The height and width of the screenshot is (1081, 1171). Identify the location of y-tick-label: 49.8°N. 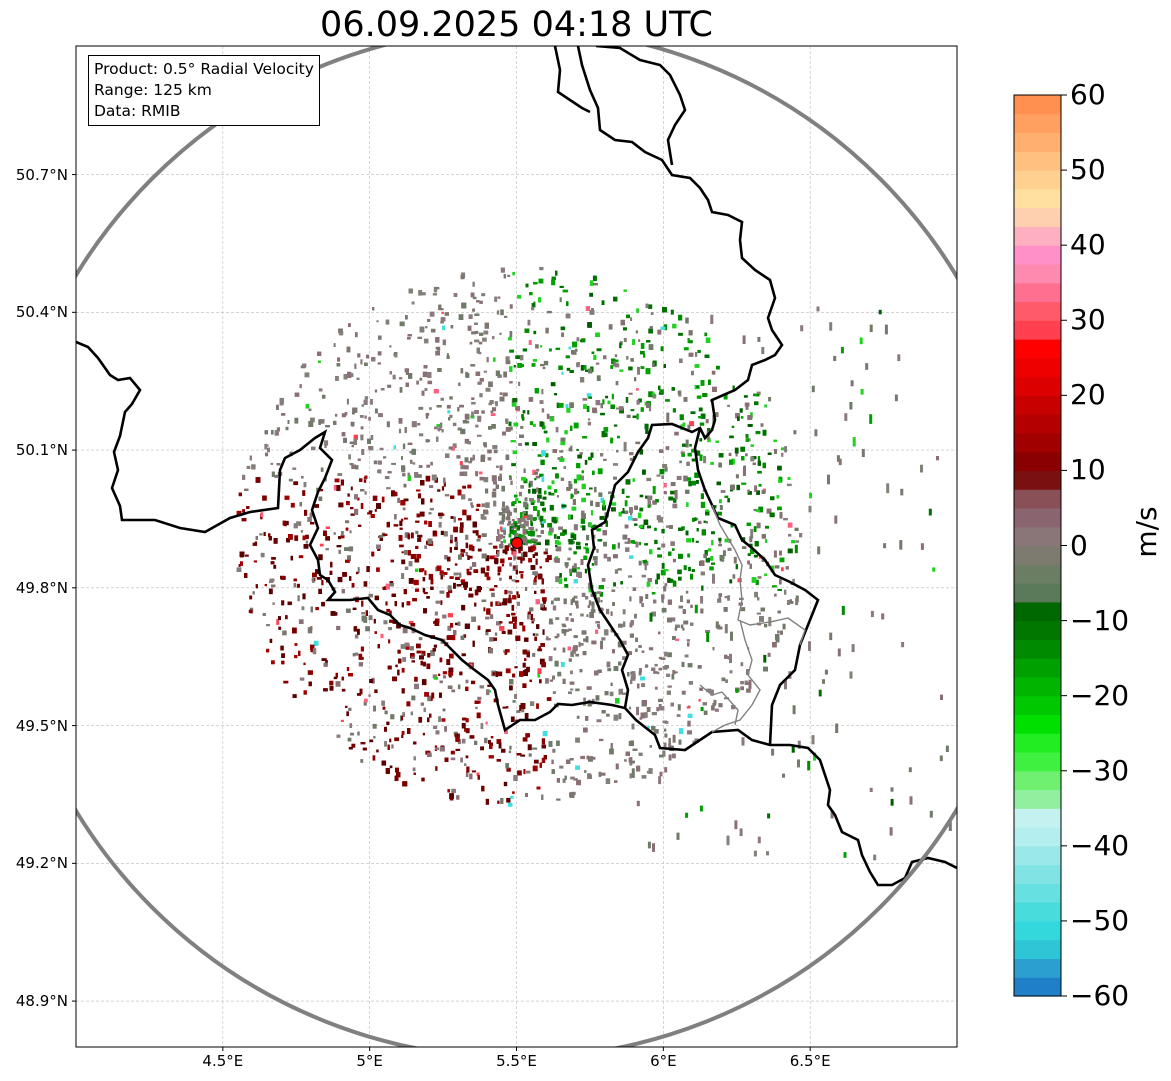
(41, 587).